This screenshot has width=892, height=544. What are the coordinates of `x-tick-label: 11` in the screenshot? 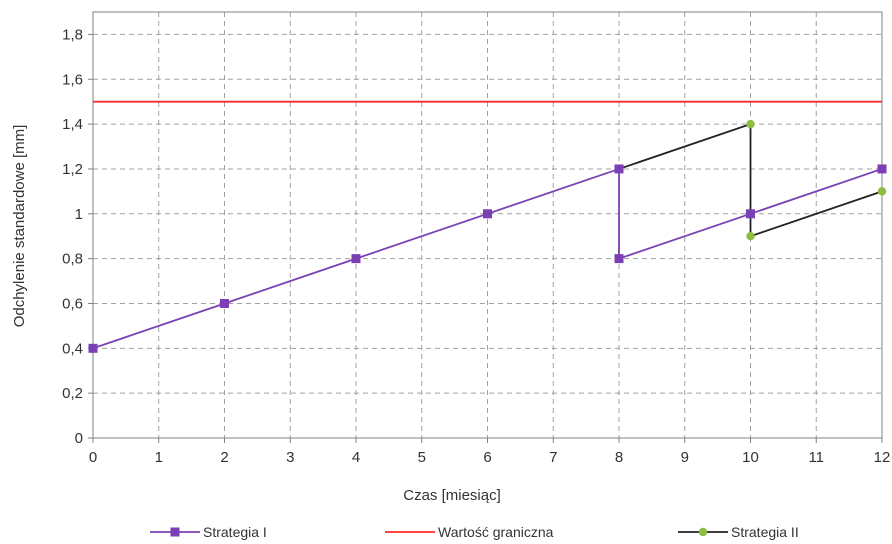 It's located at (816, 457).